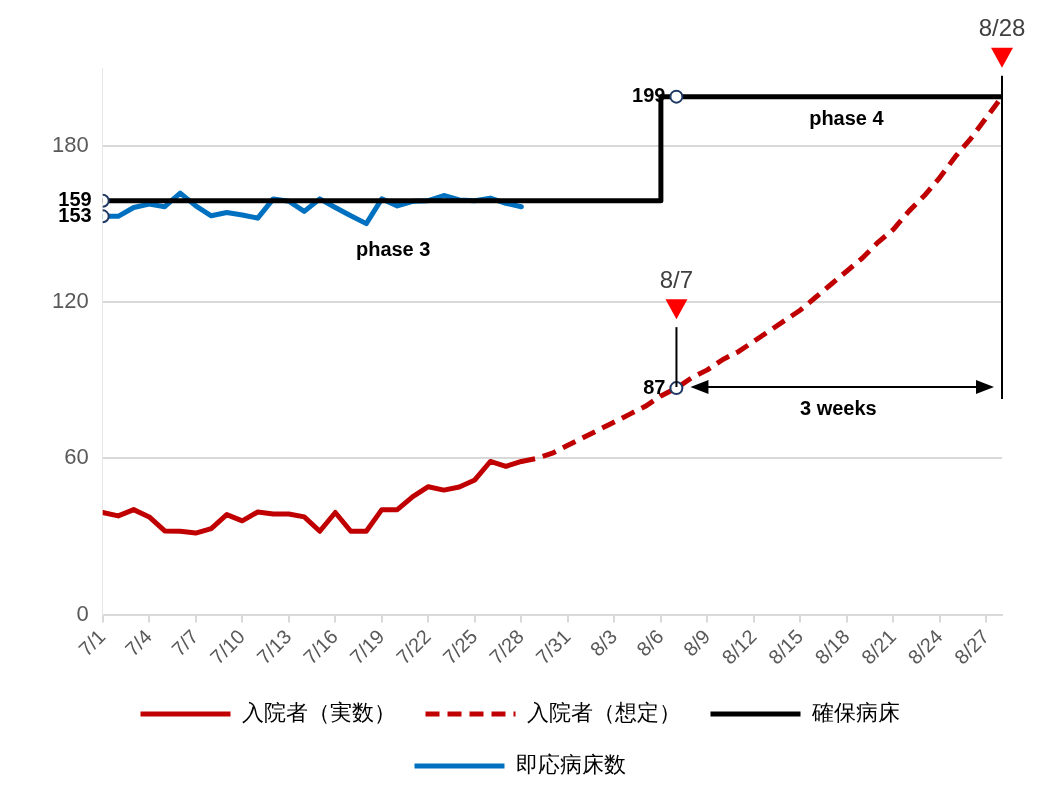  I want to click on x-tick-label: 8/18, so click(832, 647).